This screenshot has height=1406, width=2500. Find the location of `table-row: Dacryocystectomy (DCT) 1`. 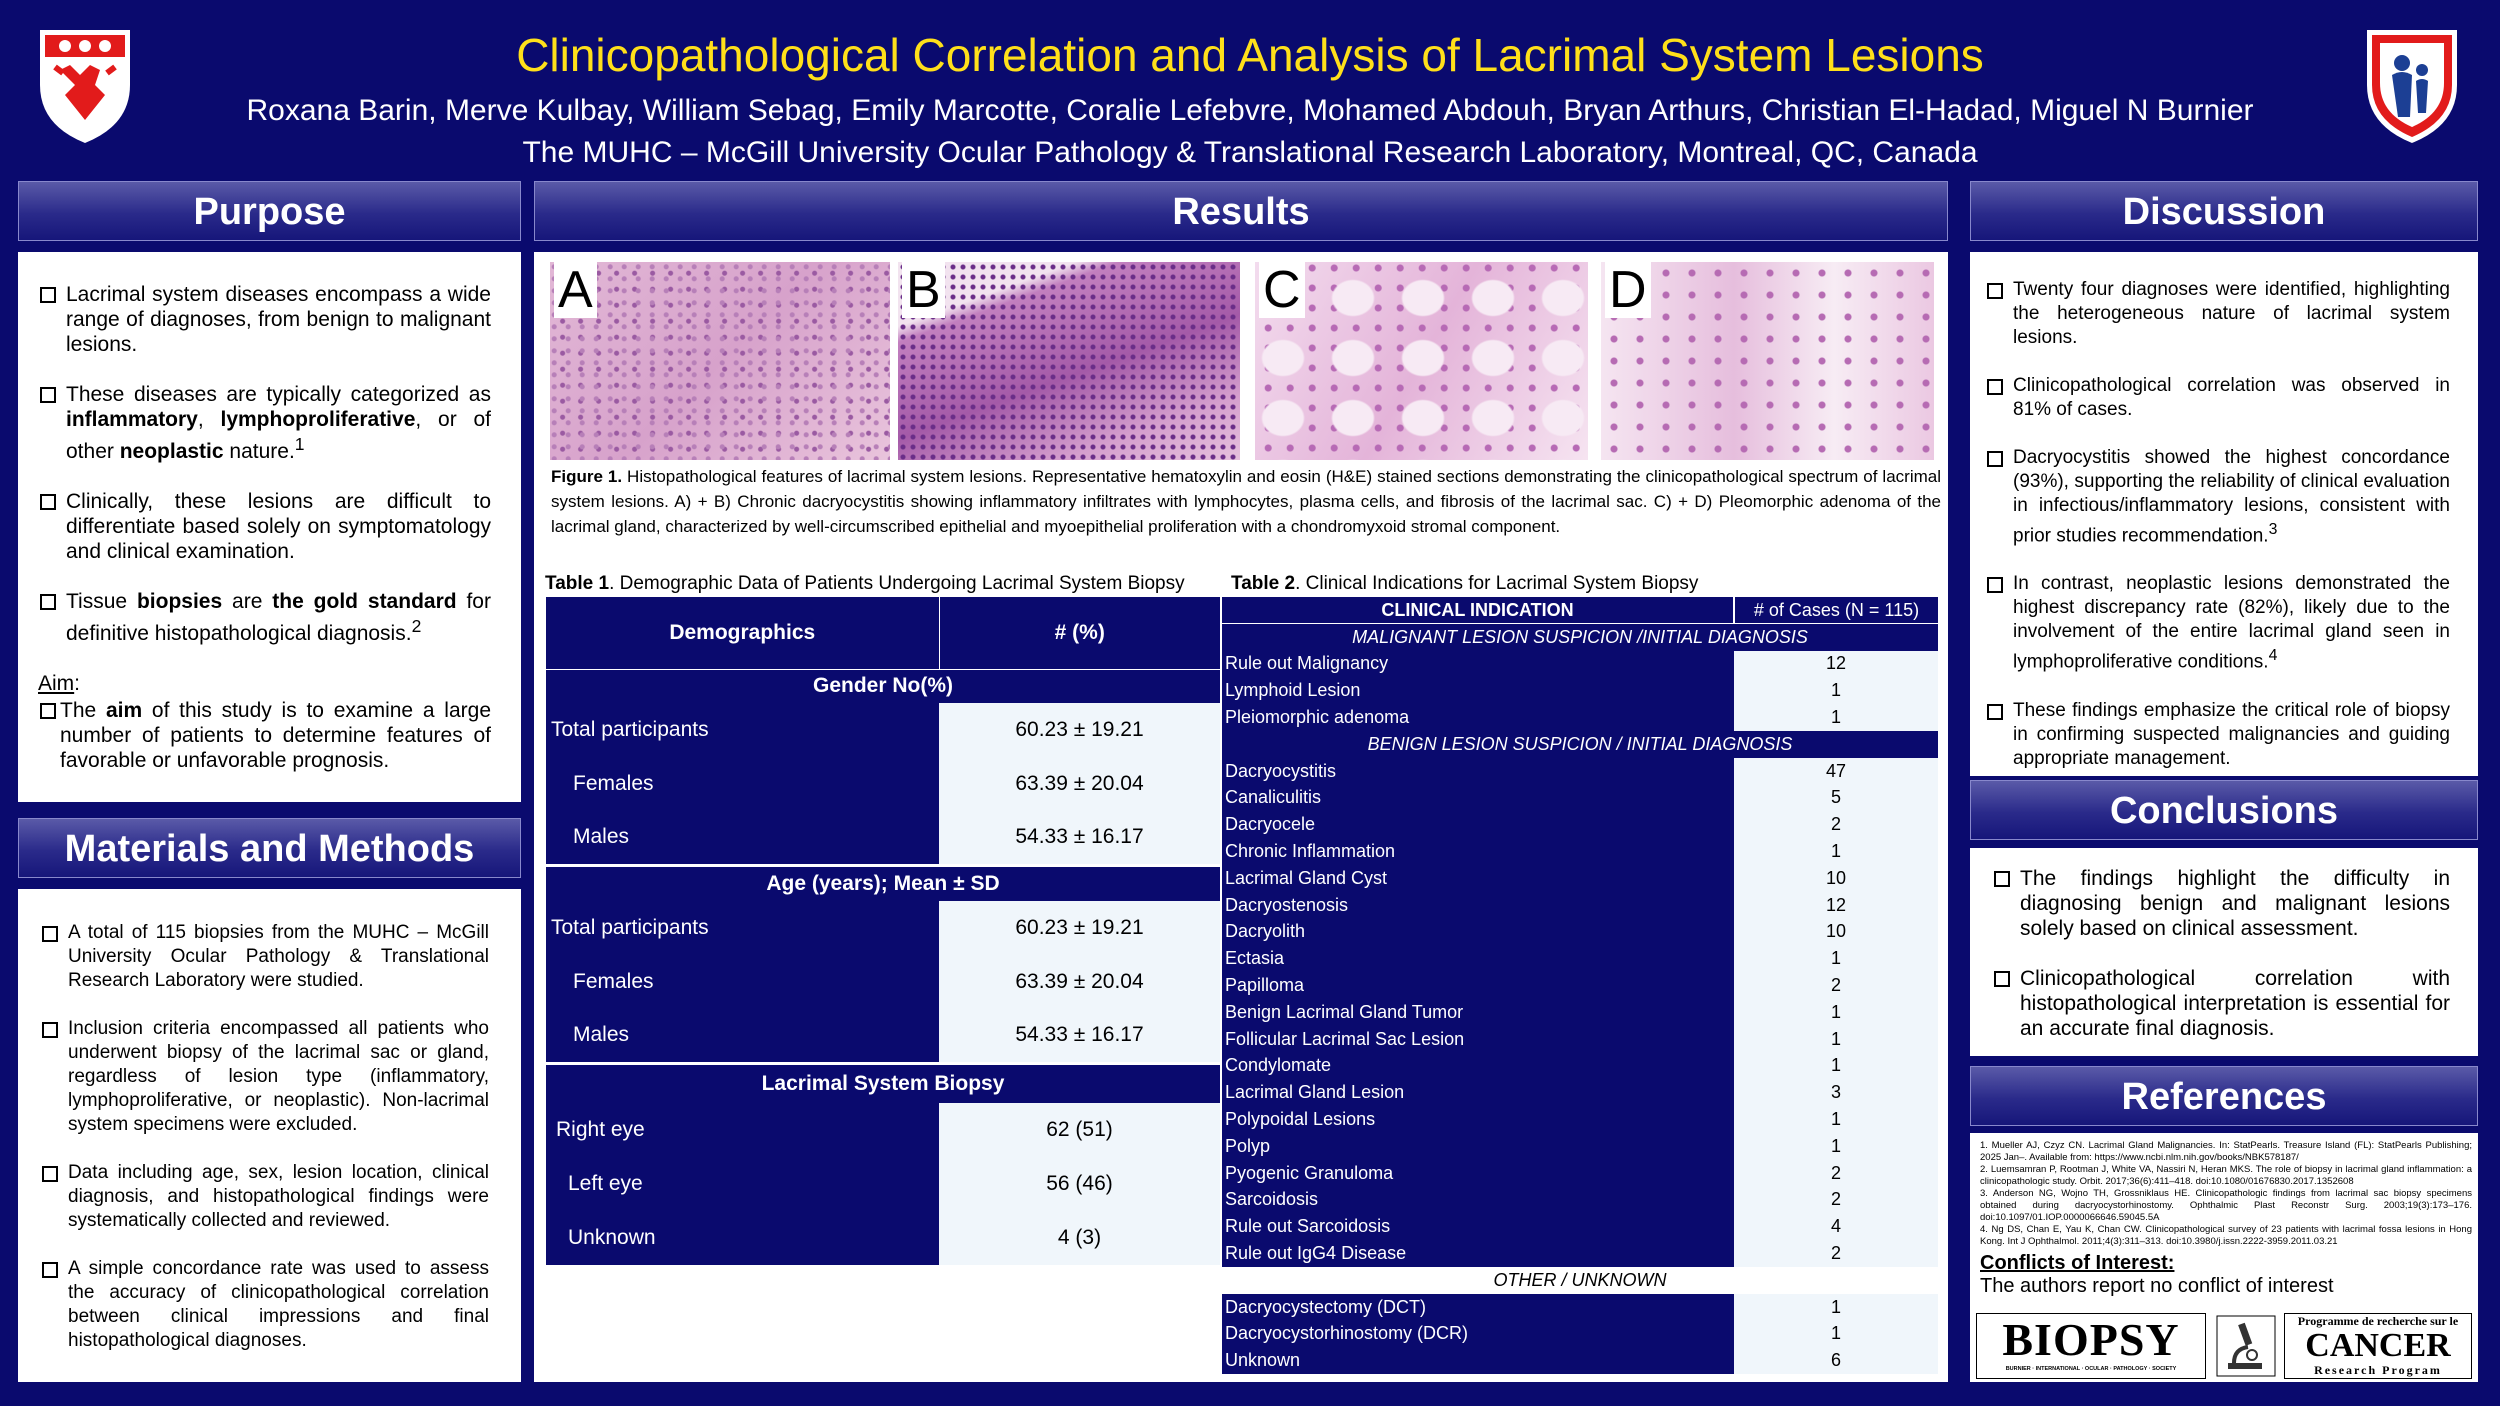

table-row: Dacryocystectomy (DCT) 1 is located at coordinates (1580, 1307).